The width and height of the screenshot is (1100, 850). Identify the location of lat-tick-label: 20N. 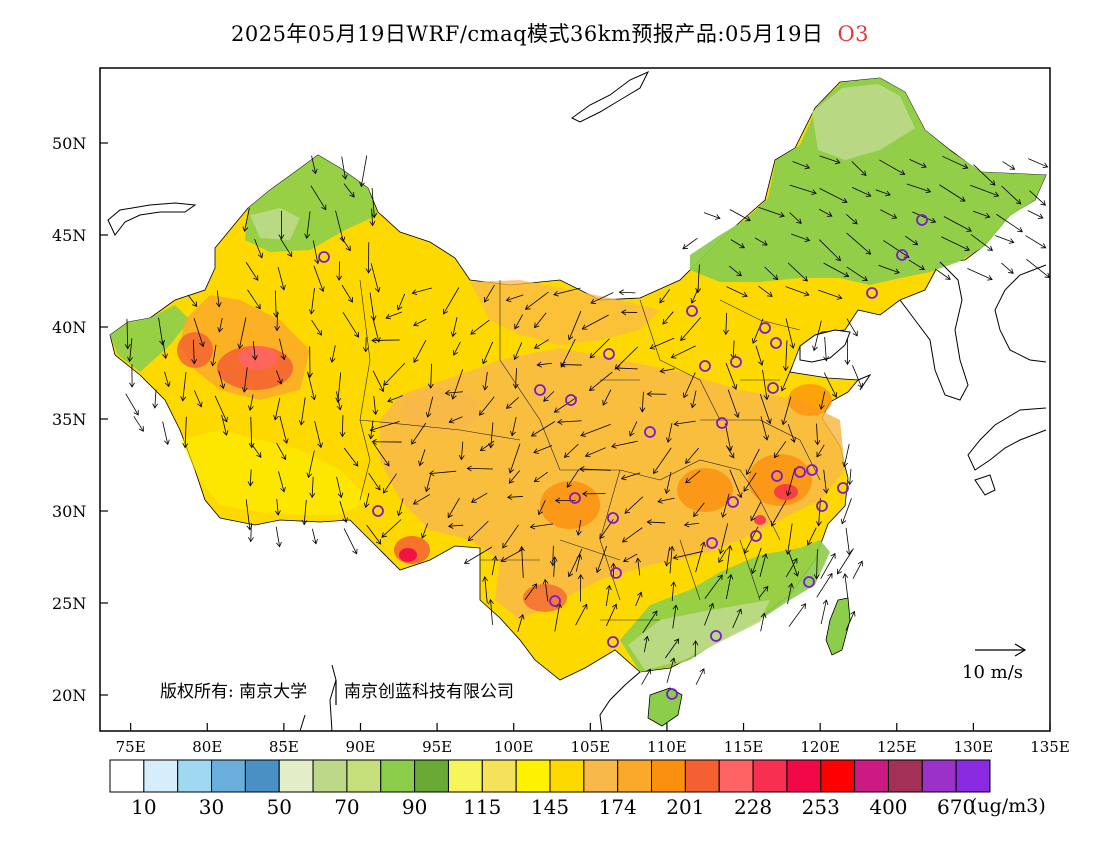
(69, 695).